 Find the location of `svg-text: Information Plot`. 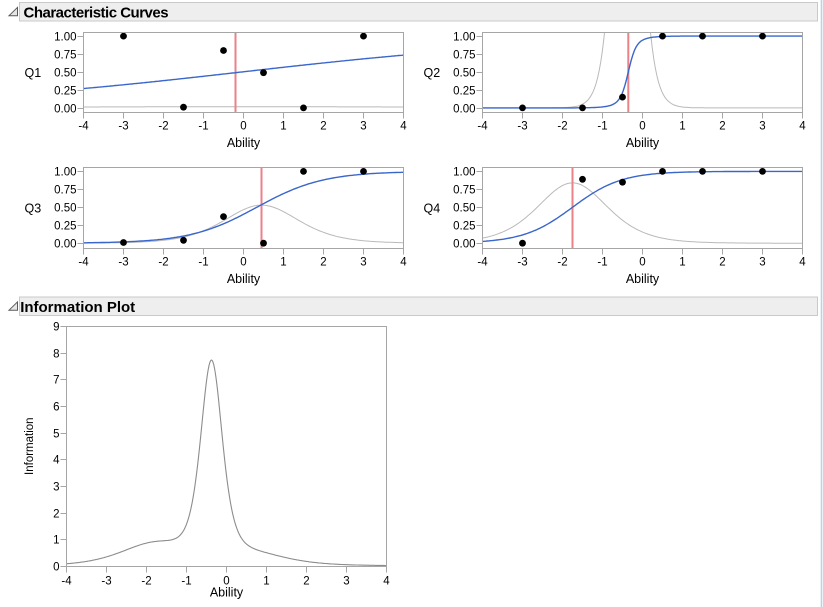

svg-text: Information Plot is located at coordinates (77, 307).